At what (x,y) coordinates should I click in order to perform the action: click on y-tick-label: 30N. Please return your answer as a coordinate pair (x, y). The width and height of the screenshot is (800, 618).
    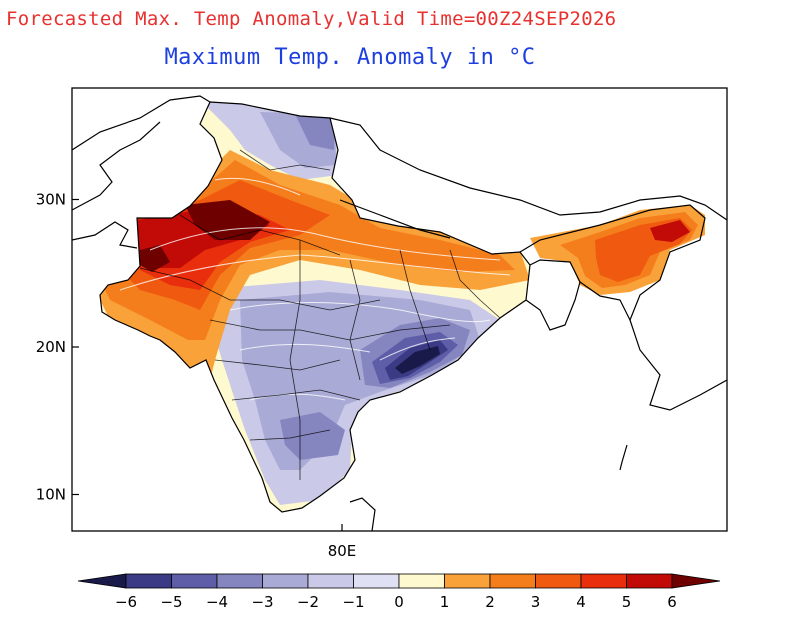
    Looking at the image, I should click on (51, 200).